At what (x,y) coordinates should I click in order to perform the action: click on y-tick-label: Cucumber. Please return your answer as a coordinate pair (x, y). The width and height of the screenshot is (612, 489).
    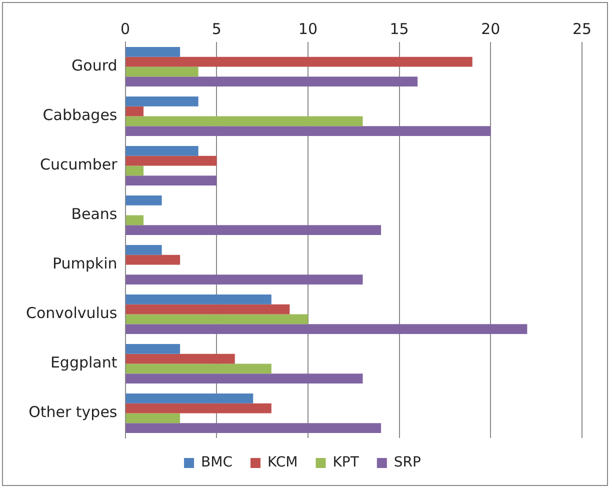
    Looking at the image, I should click on (79, 165).